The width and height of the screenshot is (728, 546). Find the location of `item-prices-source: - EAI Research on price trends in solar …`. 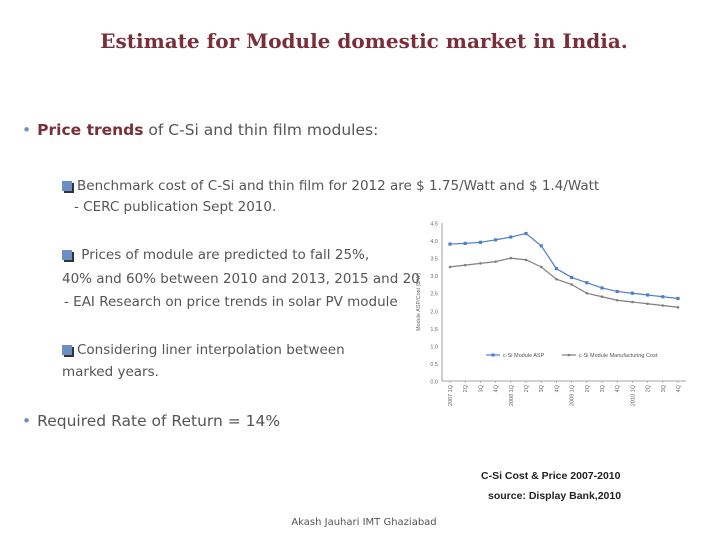

item-prices-source: - EAI Research on price trends in solar … is located at coordinates (231, 302).